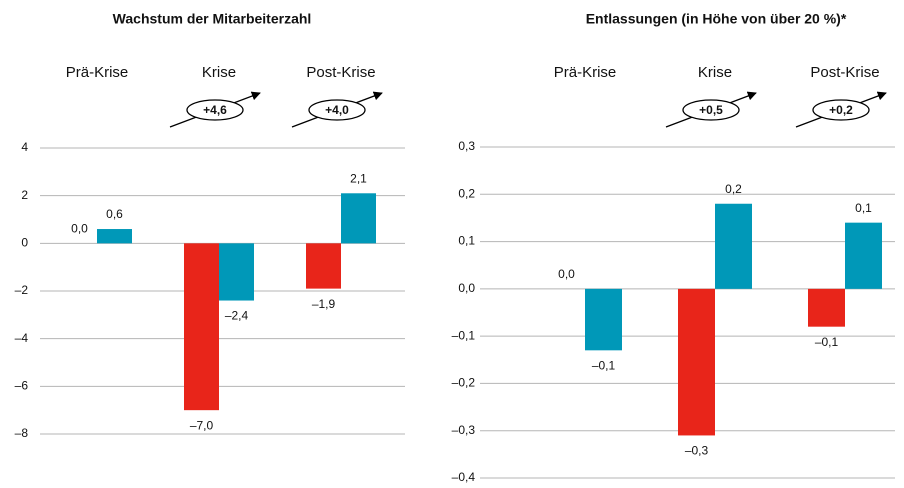 This screenshot has height=488, width=904. Describe the element at coordinates (24, 243) in the screenshot. I see `y-tick-label: 0` at that location.